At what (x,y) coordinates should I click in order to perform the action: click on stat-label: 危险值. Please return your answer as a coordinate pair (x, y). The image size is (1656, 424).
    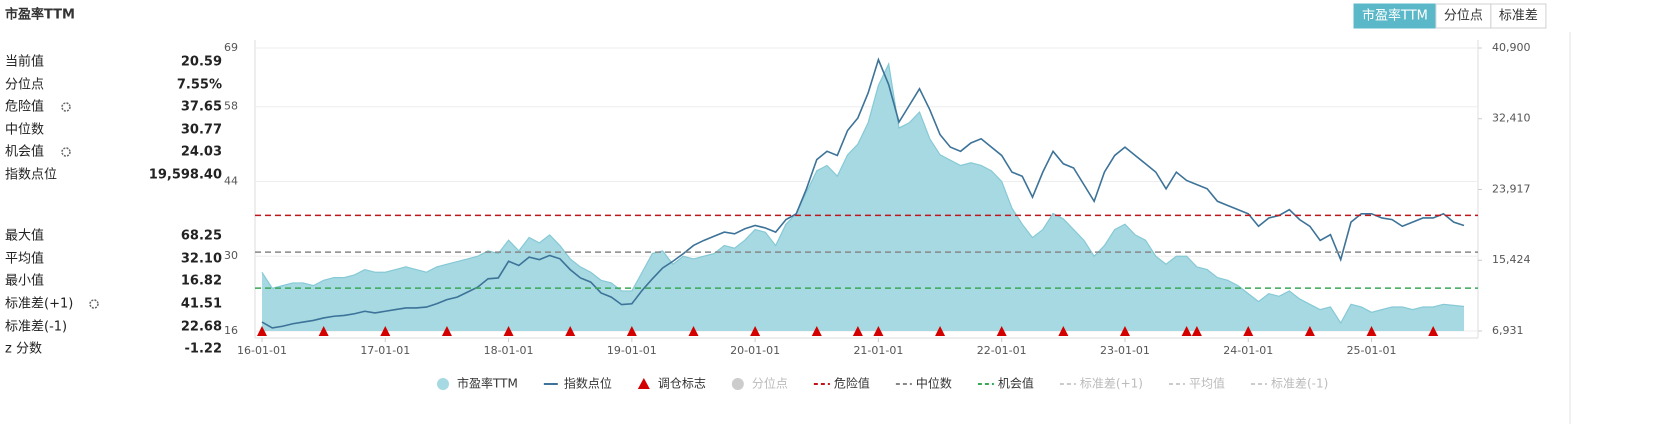
    Looking at the image, I should click on (24, 107).